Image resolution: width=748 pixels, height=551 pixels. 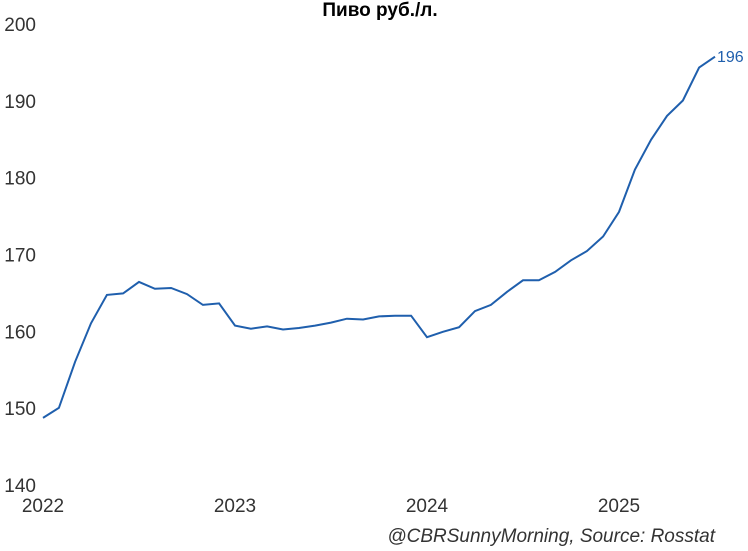 I want to click on end-label: 196, so click(x=730, y=57).